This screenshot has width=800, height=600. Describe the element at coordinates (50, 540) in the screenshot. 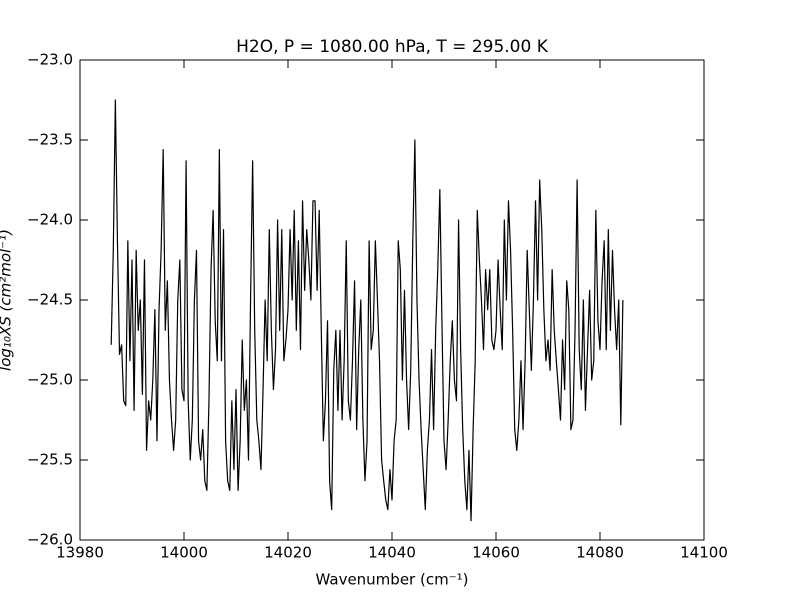

I see `y-tick-label: −26.0` at that location.